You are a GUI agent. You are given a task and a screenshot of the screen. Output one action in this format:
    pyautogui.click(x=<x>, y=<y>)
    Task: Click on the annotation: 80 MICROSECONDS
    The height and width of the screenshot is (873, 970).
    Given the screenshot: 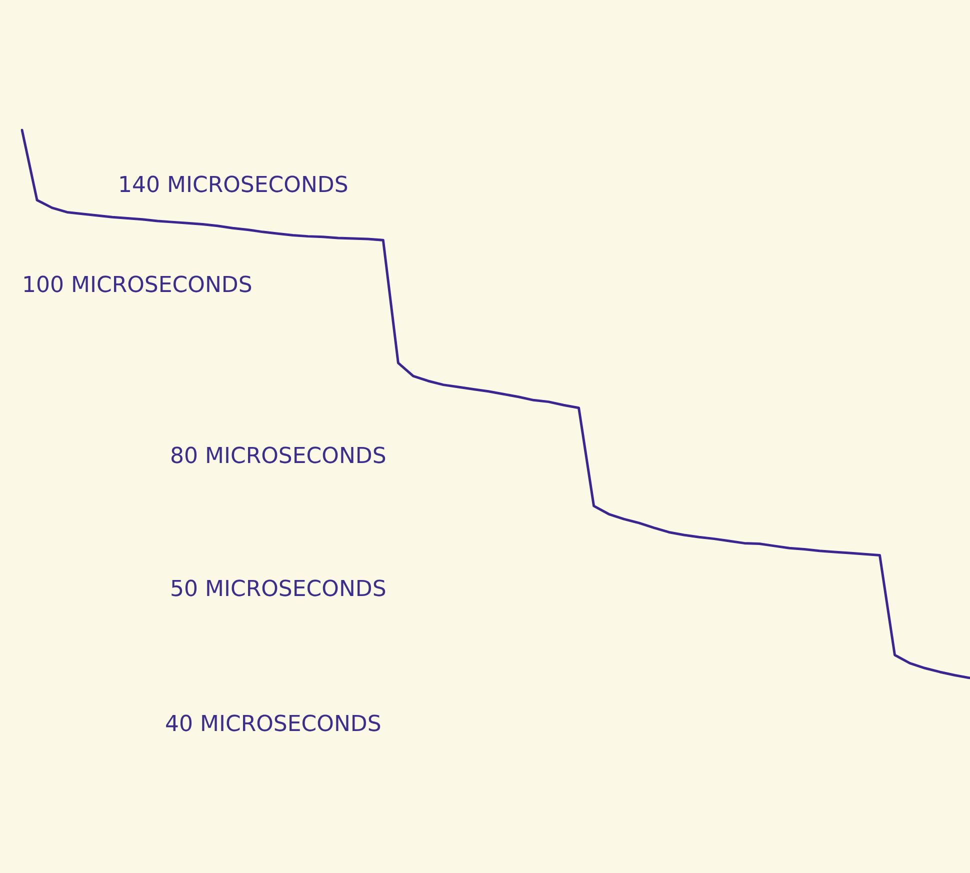 What is the action you would take?
    pyautogui.click(x=278, y=456)
    